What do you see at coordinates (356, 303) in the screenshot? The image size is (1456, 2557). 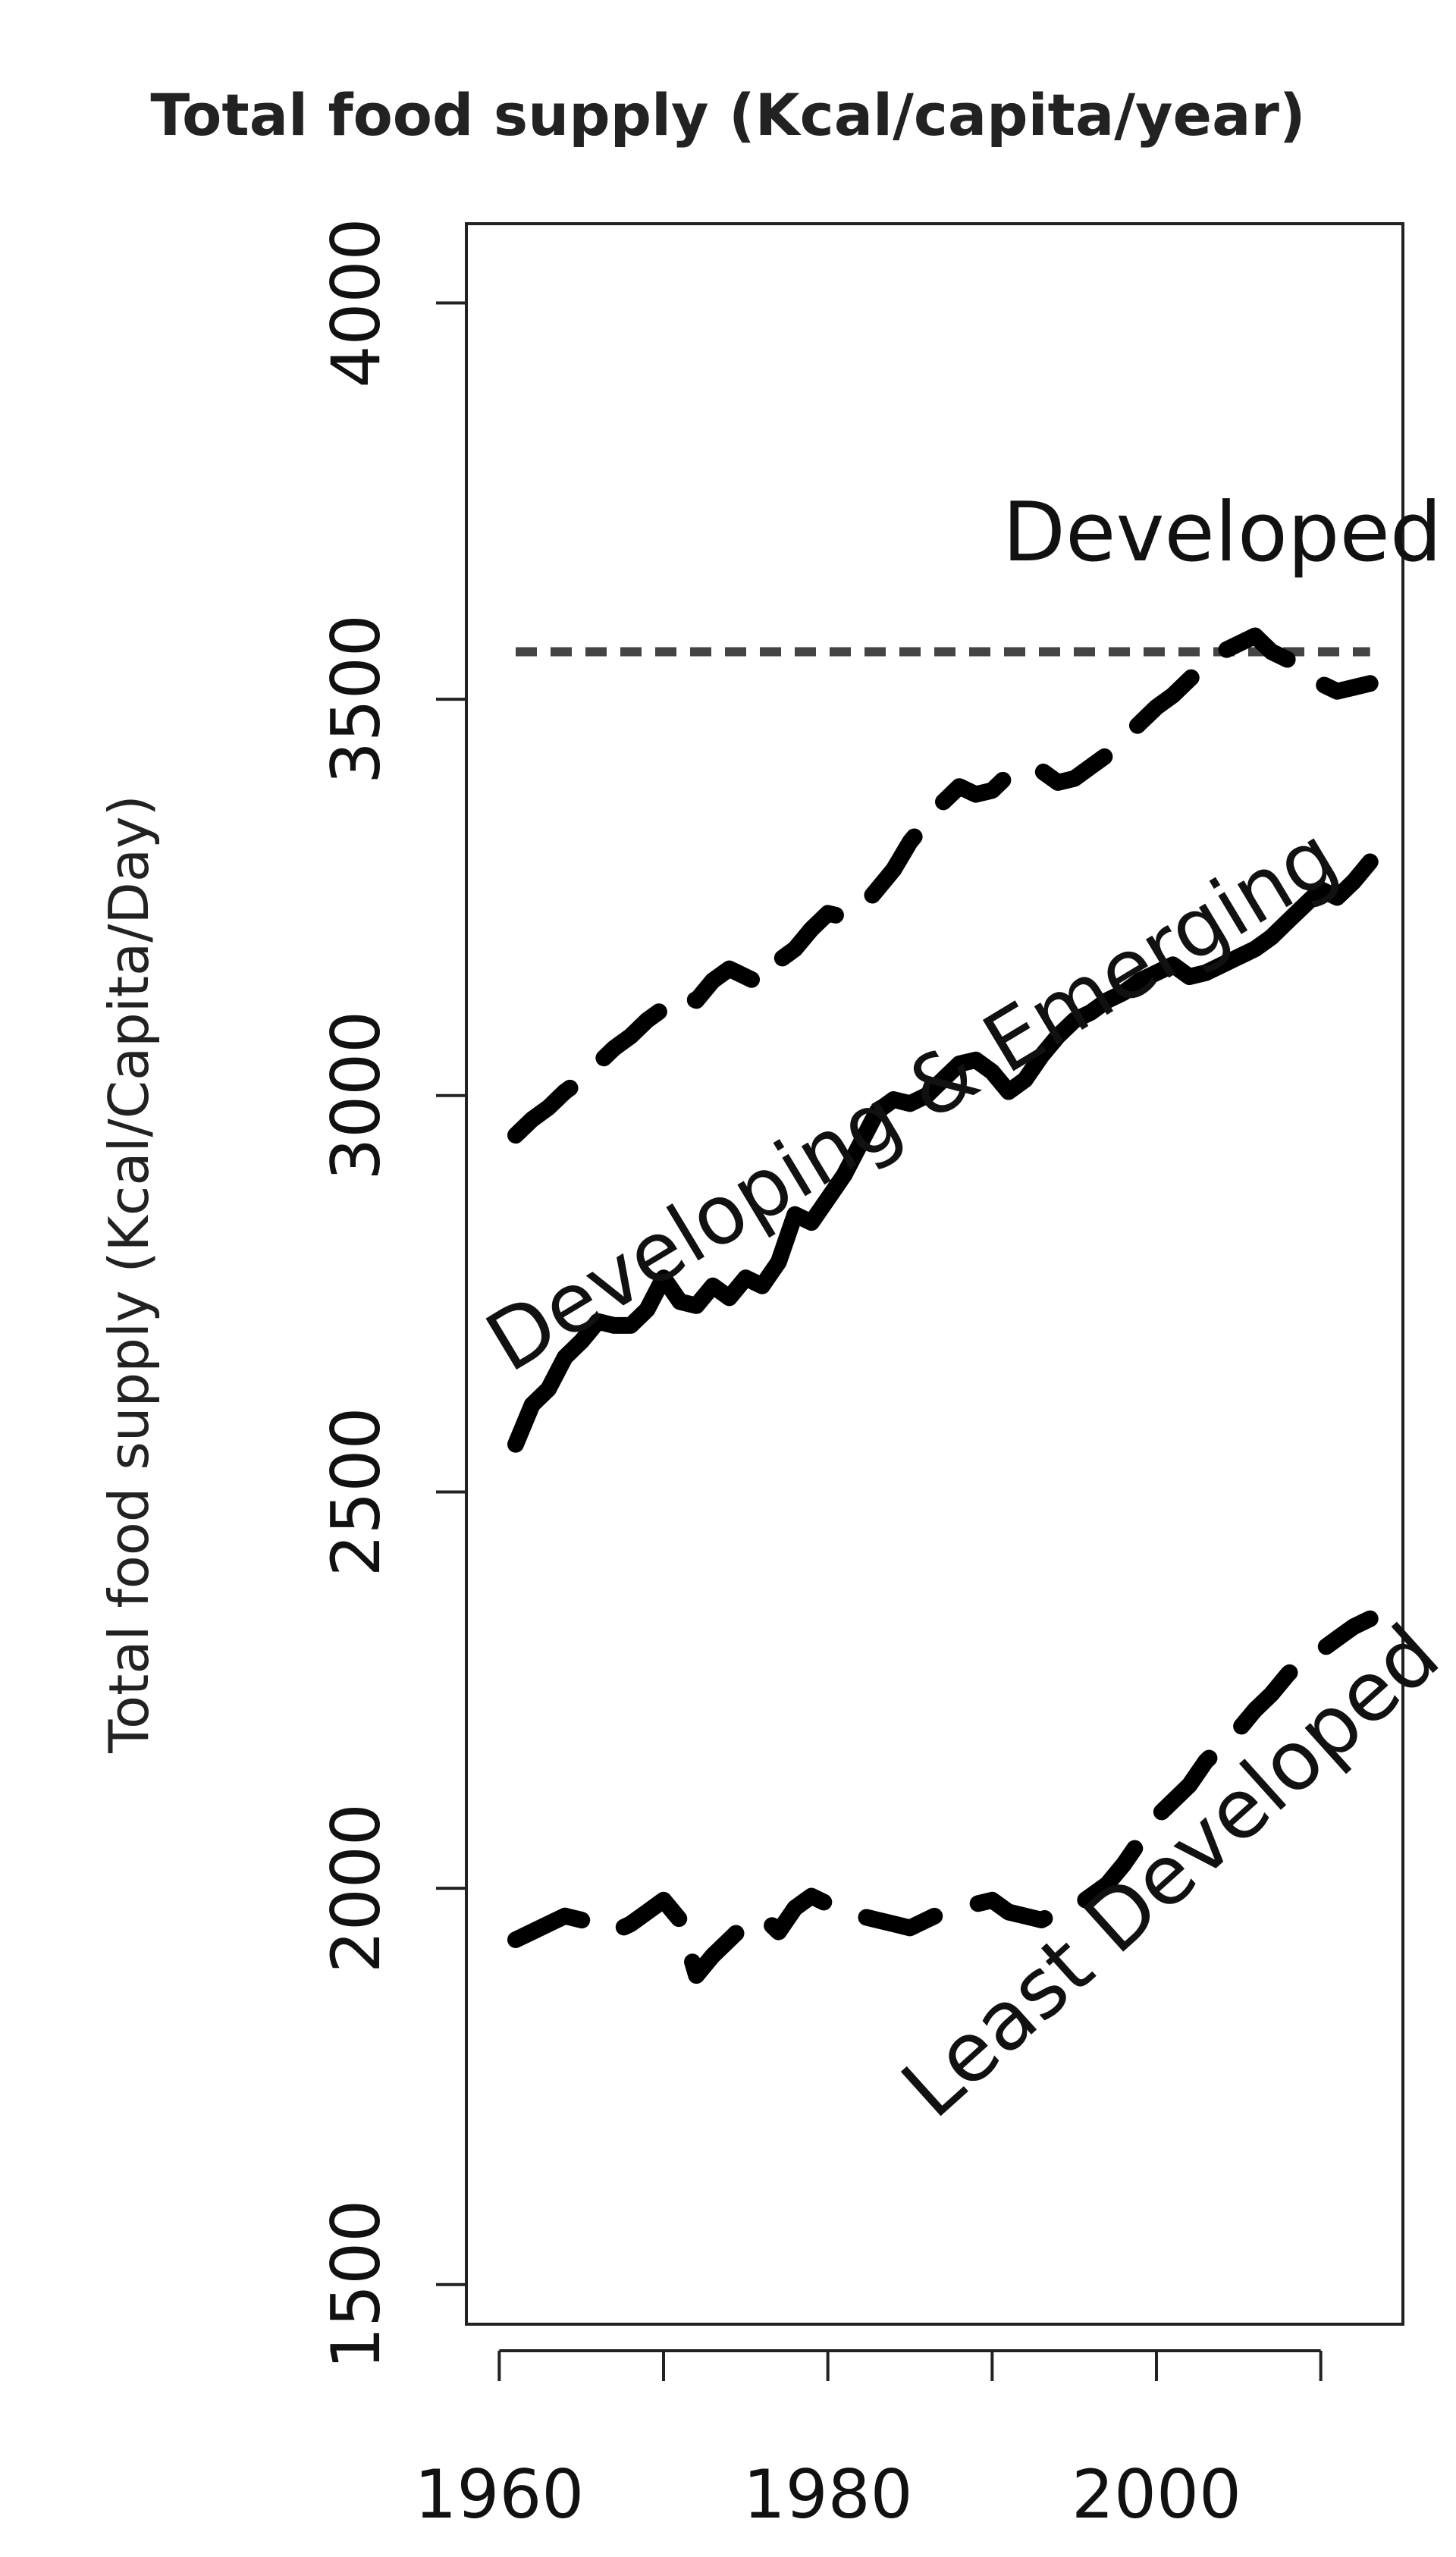 I see `y-tick-label-4000: 4000` at bounding box center [356, 303].